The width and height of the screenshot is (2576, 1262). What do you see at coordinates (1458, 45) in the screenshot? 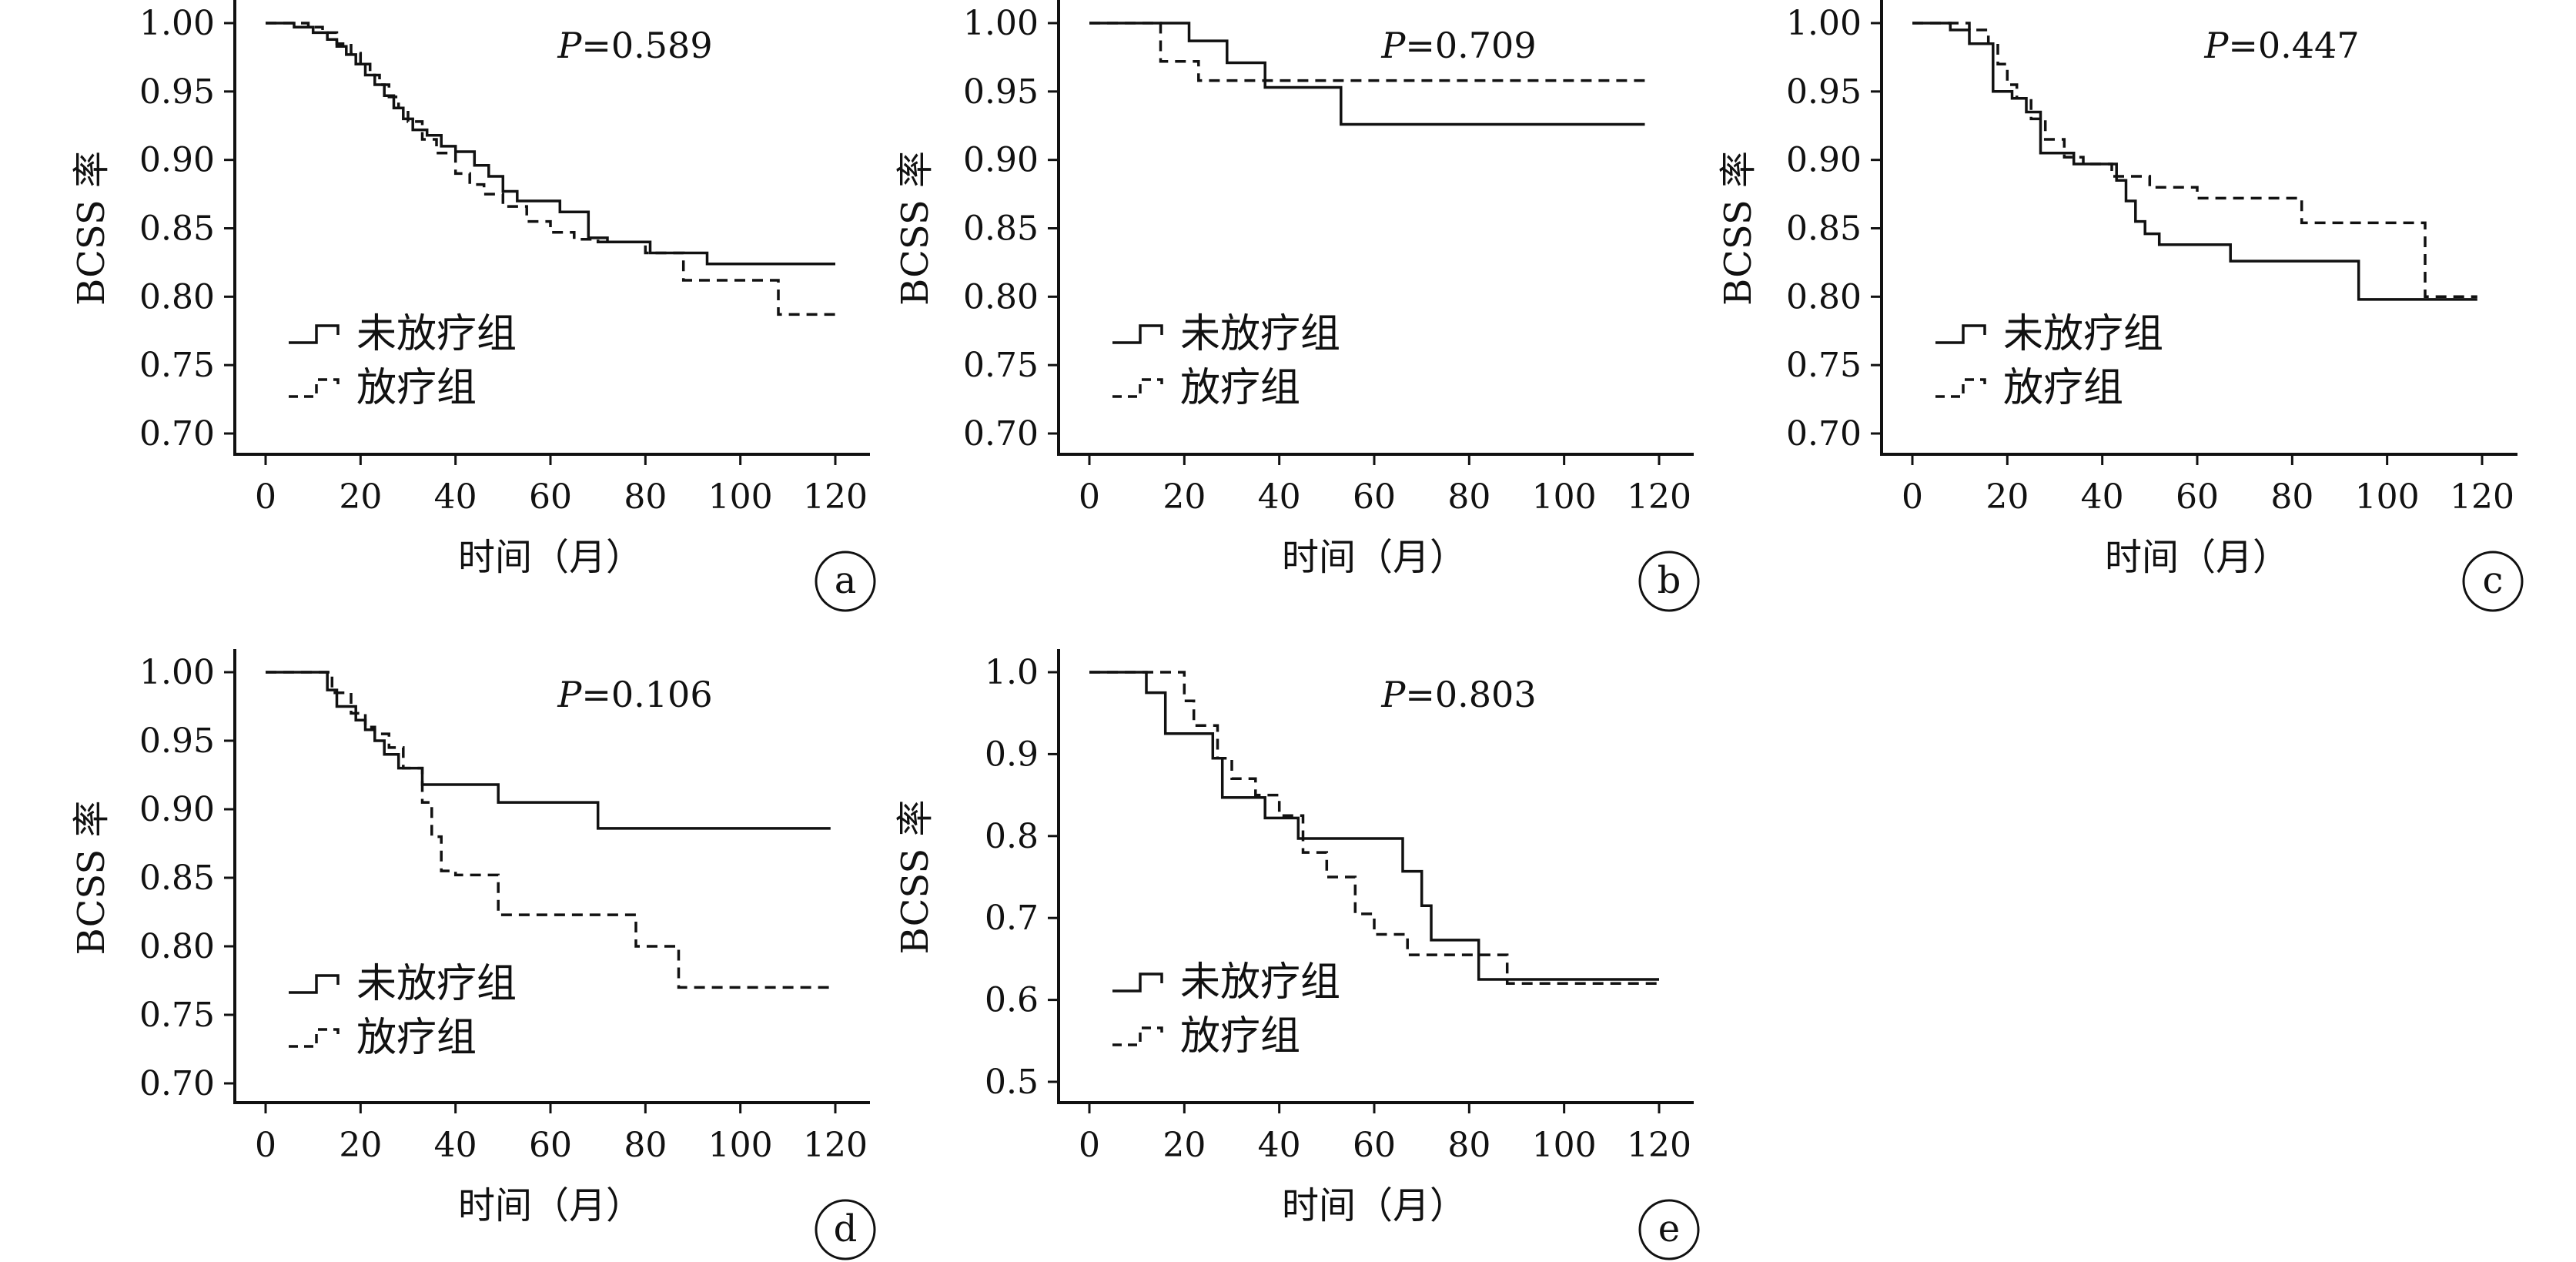
I see `p-value: P=0.709` at bounding box center [1458, 45].